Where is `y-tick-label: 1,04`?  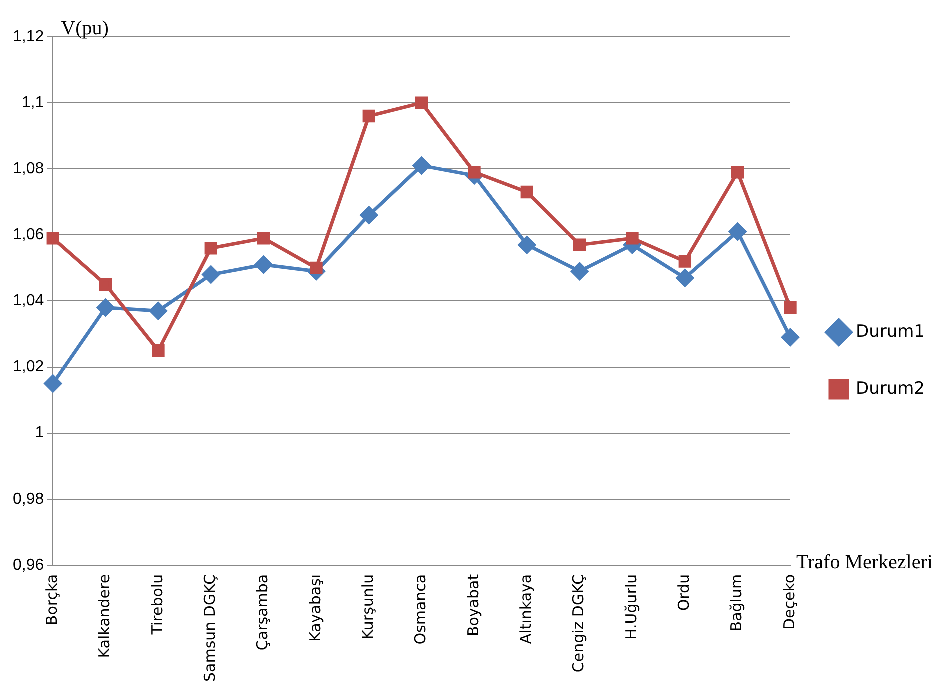 y-tick-label: 1,04 is located at coordinates (28, 301).